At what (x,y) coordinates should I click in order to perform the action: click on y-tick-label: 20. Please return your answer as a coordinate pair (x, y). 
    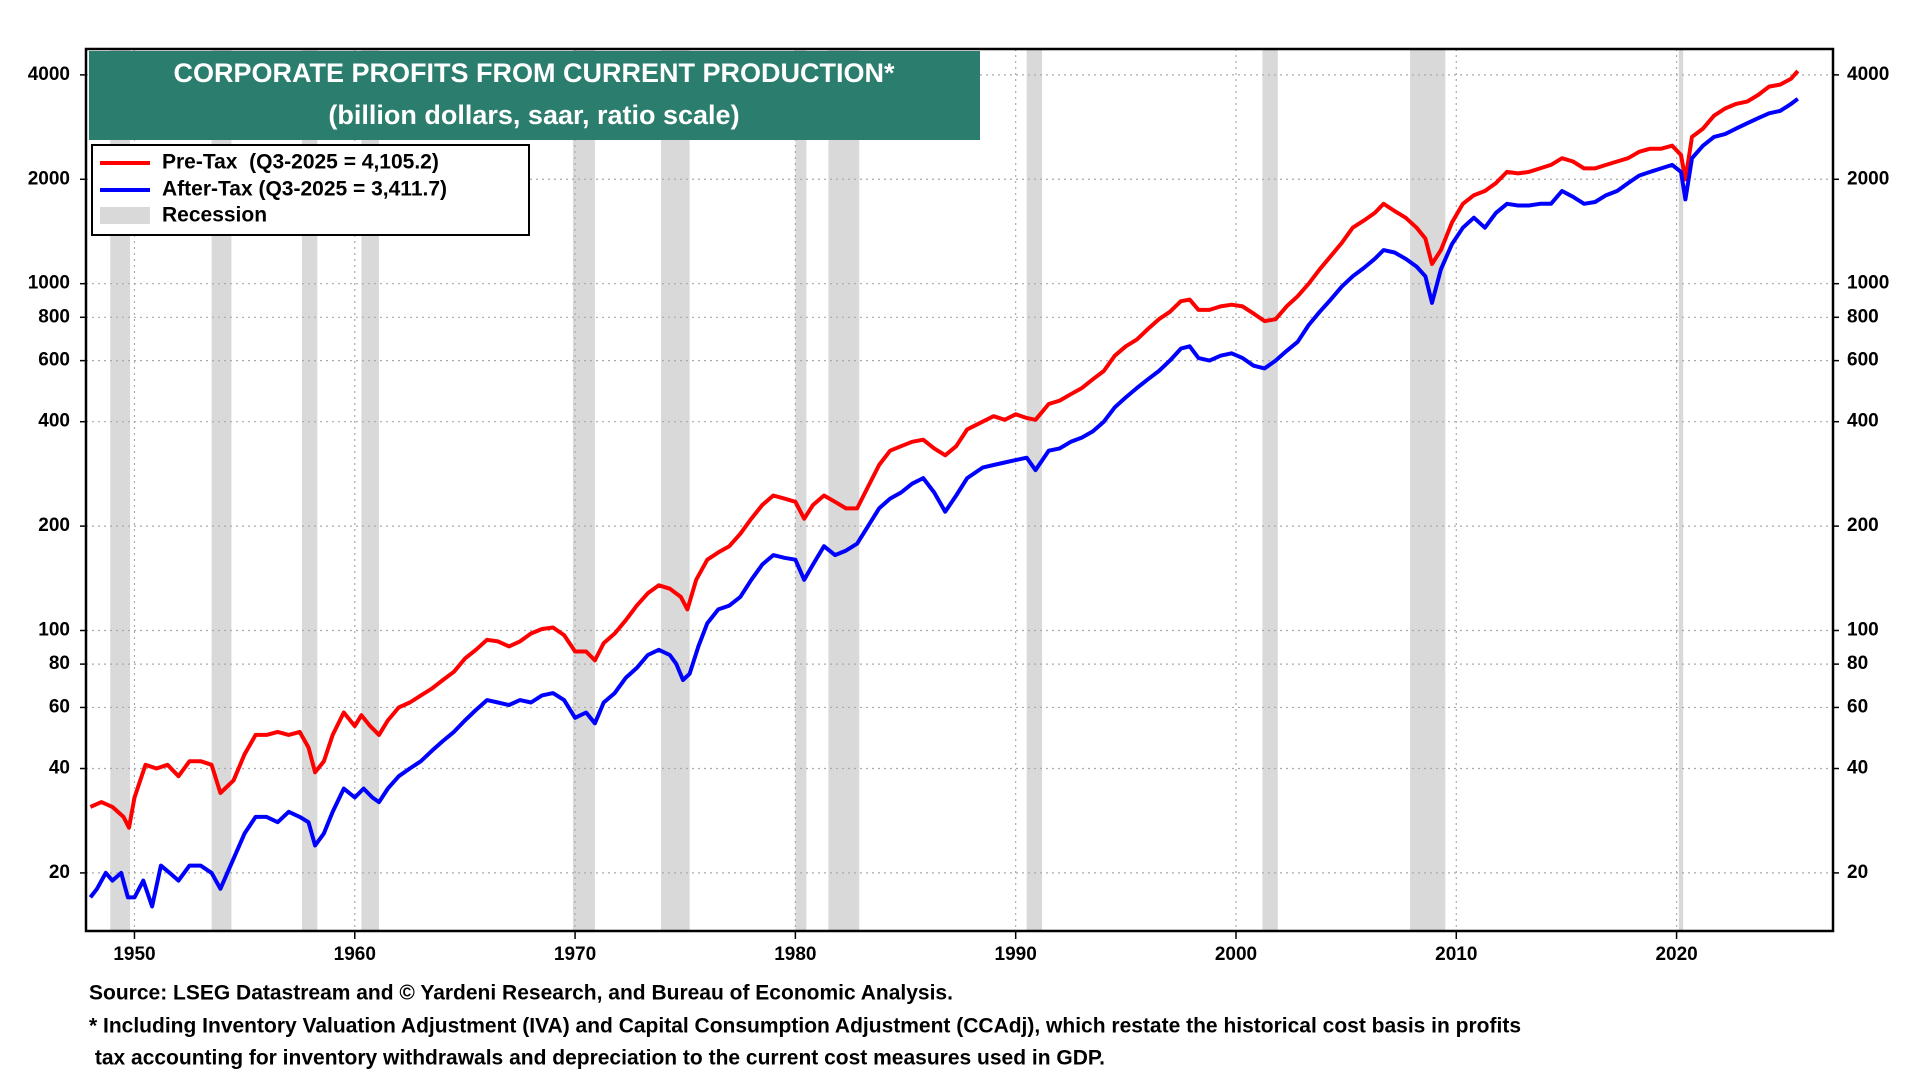
    Looking at the image, I should click on (59, 872).